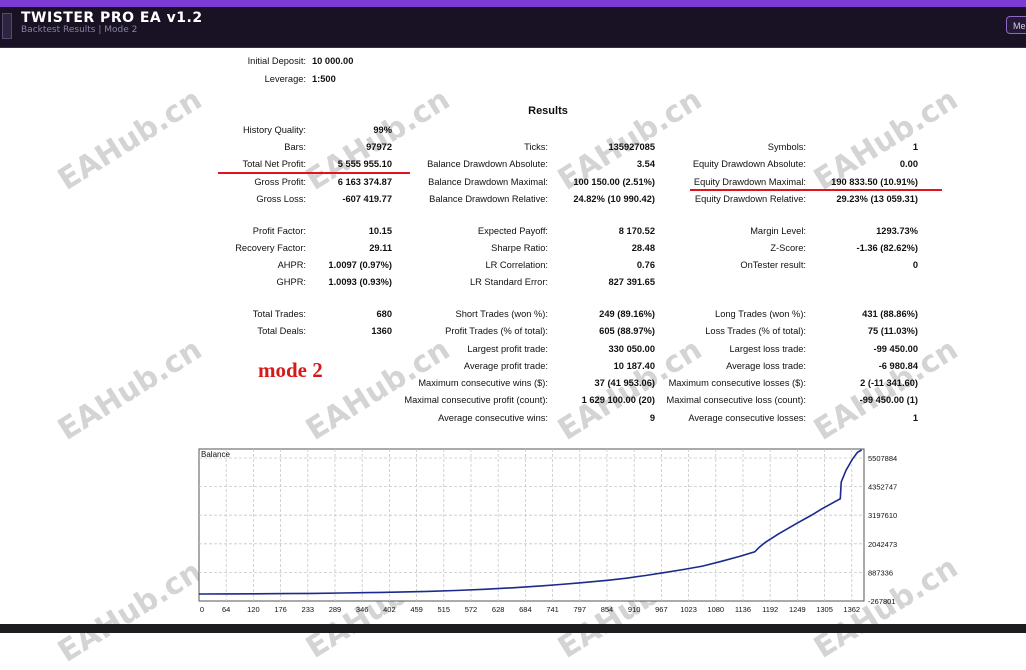 The image size is (1026, 670). Describe the element at coordinates (882, 458) in the screenshot. I see `y-tick-label: 5507884` at that location.